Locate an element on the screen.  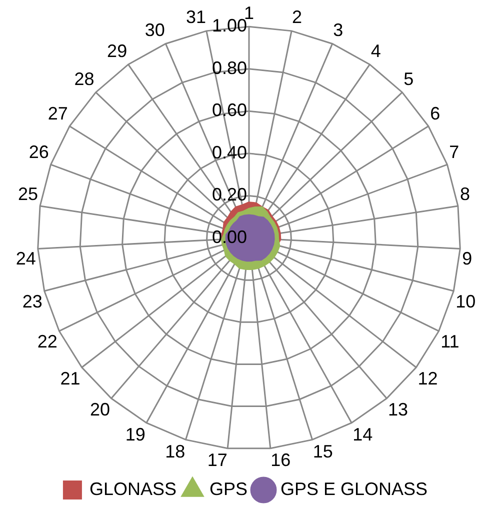
y-tick-label: 0.40 is located at coordinates (229, 152).